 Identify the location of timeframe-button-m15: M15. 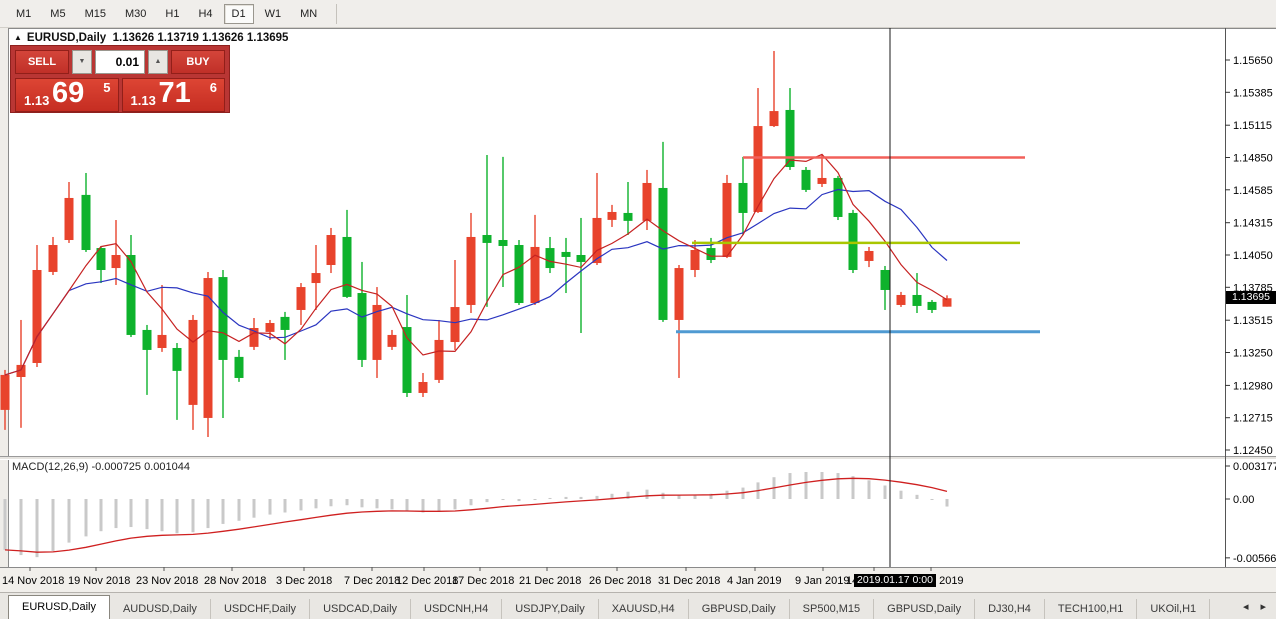
(95, 13).